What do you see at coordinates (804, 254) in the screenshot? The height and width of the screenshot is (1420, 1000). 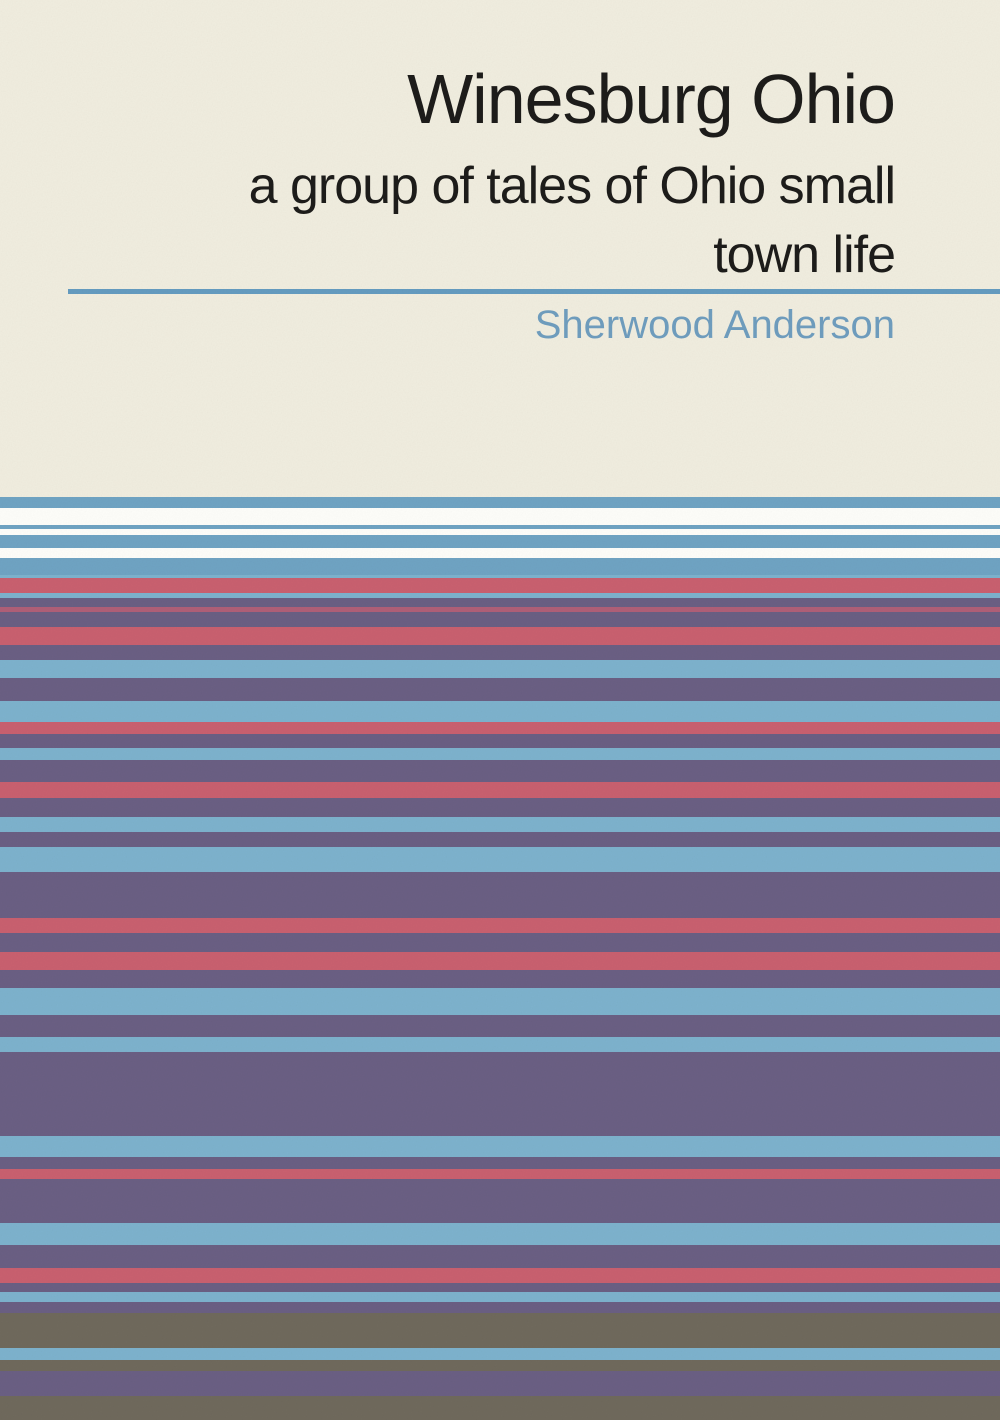 I see `subtitle-line-2: town life` at bounding box center [804, 254].